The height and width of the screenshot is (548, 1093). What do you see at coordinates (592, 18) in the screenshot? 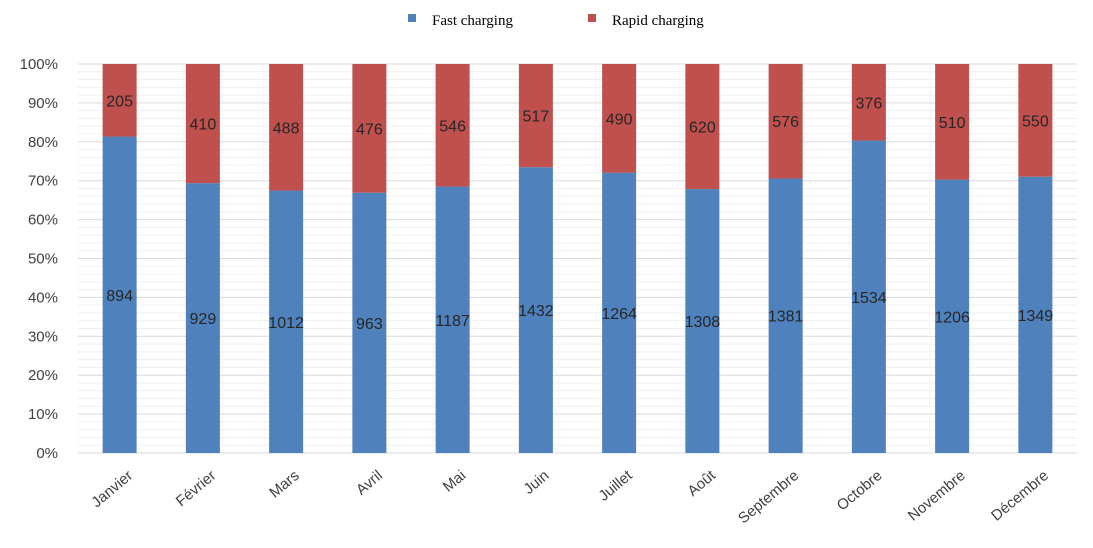
I see `legend-marker-rapid-charging` at bounding box center [592, 18].